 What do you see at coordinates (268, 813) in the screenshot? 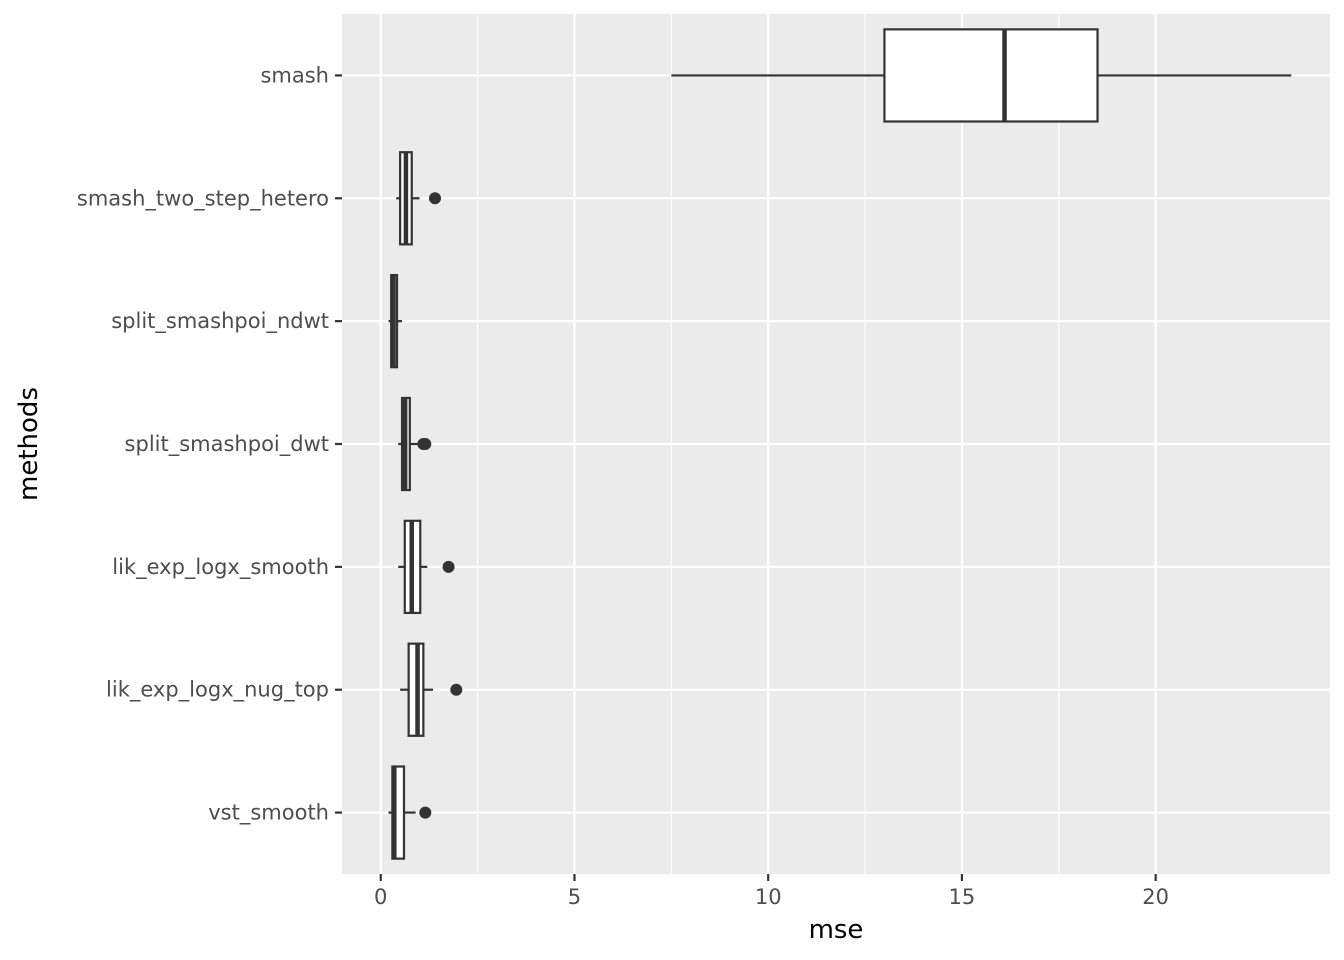
I see `y-tick-label: vst_smooth` at bounding box center [268, 813].